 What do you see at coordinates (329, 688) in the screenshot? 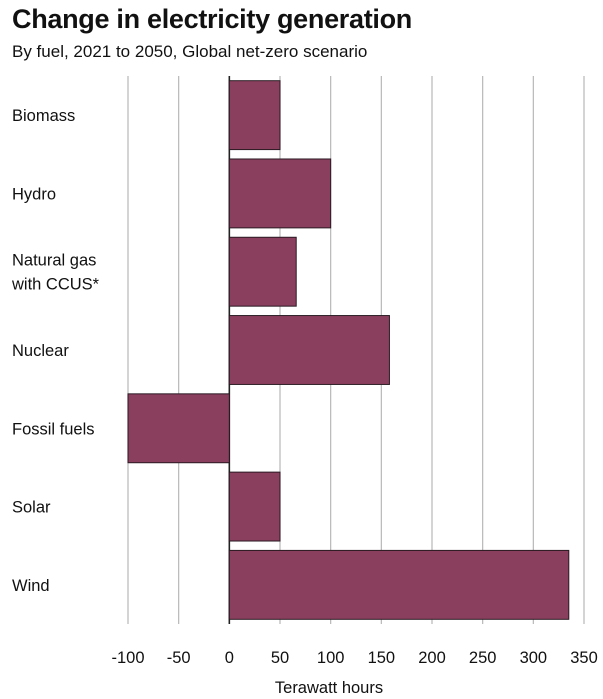
I see `x-axis-title: Terawatt hours` at bounding box center [329, 688].